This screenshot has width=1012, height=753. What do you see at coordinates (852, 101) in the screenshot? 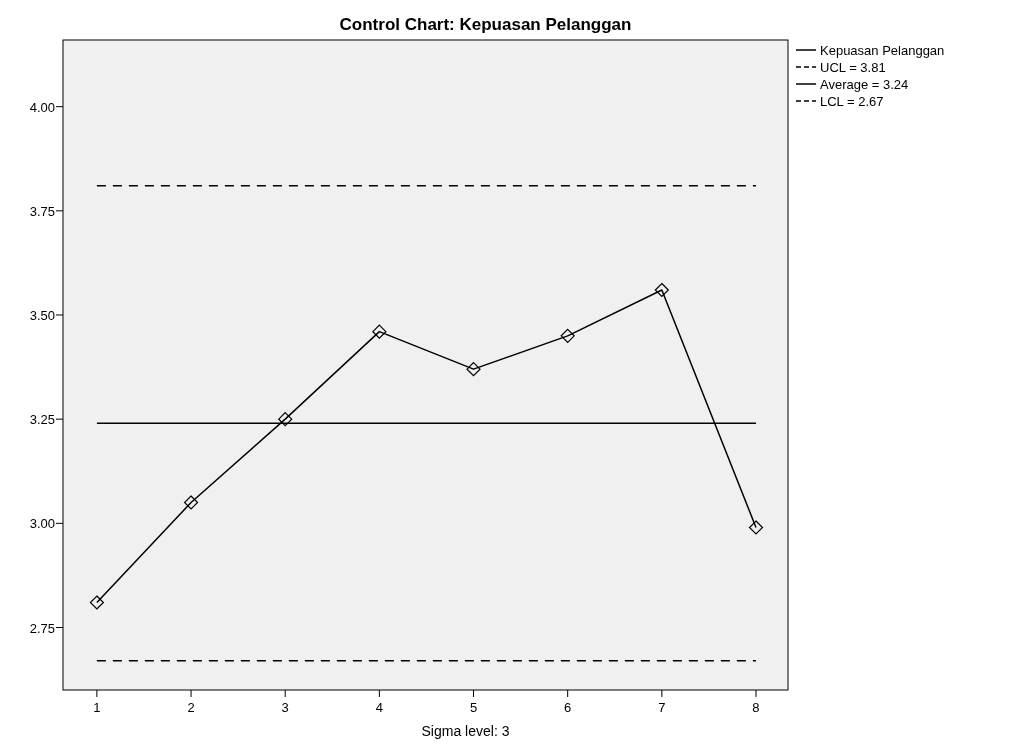
I see `legend-label: LCL = 2.67` at bounding box center [852, 101].